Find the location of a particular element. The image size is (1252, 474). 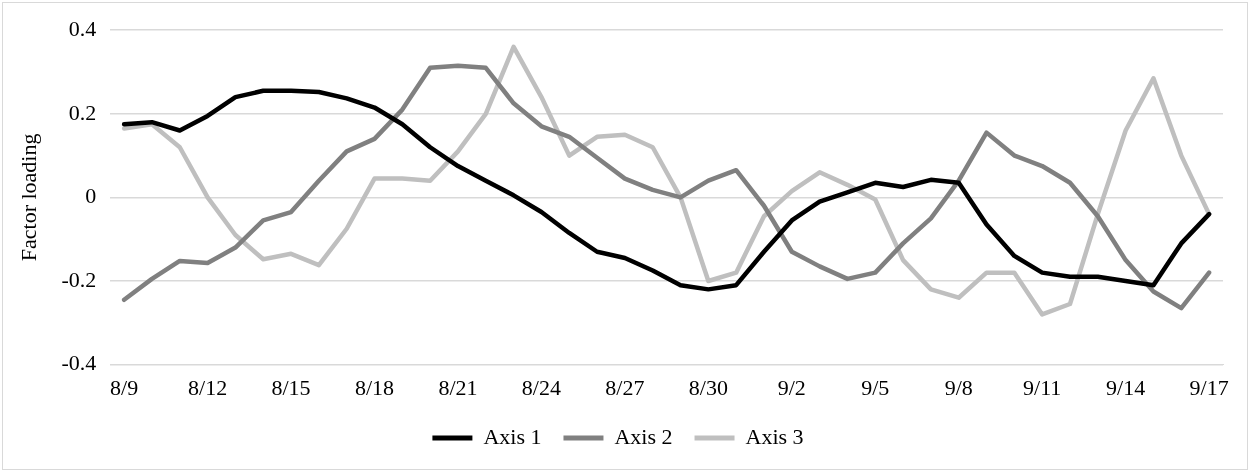

x-tick-label: 9/17 is located at coordinates (1209, 387).